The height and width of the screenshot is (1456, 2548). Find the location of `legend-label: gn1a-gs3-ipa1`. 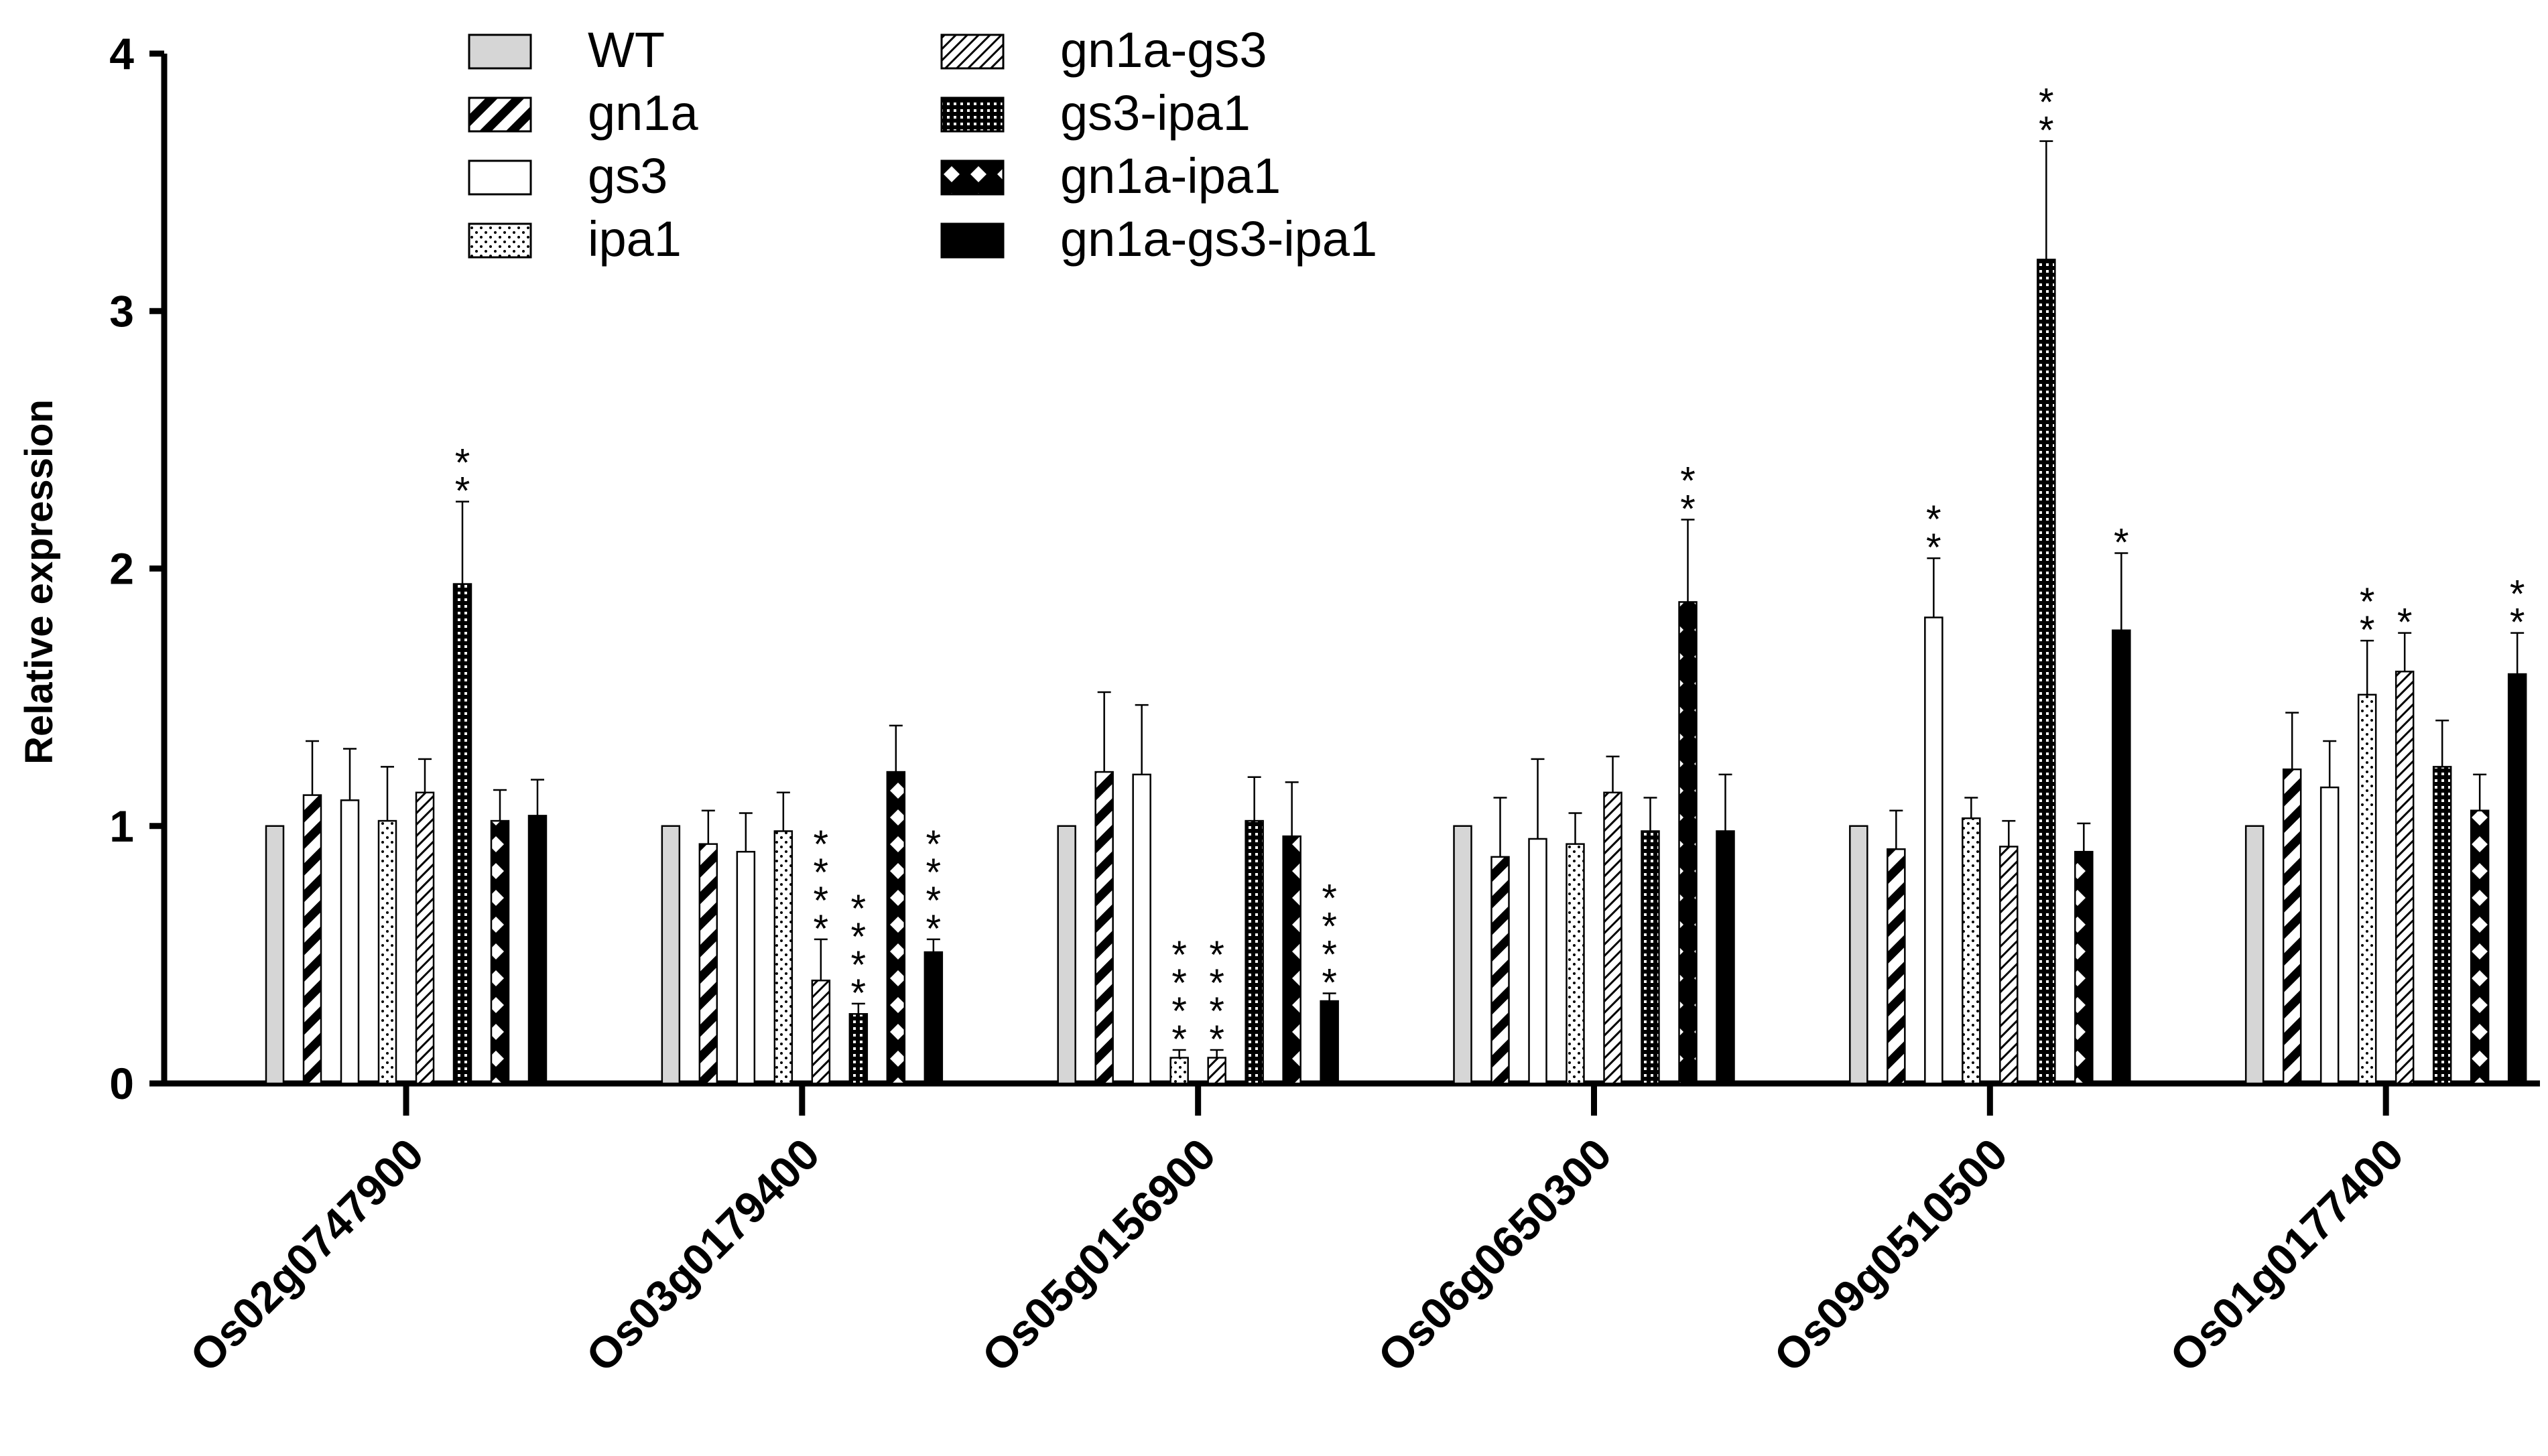

legend-label: gn1a-gs3-ipa1 is located at coordinates (1218, 239).